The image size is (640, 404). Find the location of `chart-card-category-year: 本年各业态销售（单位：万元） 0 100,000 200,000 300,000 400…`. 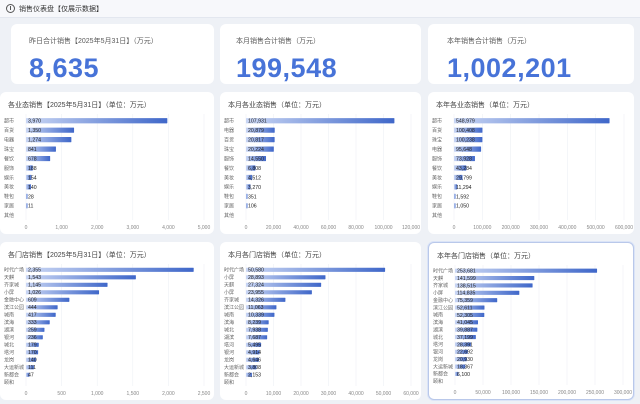

chart-card-category-year: 本年各业态销售（单位：万元） 0 100,000 200,000 300,000 400… is located at coordinates (531, 163).